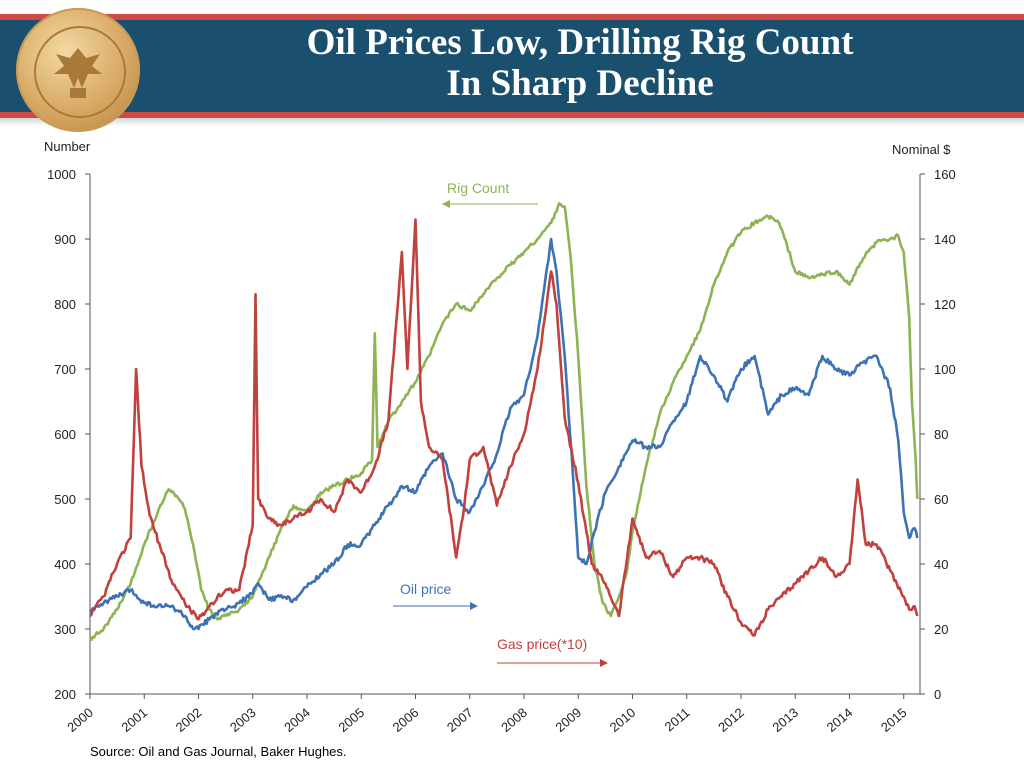 This screenshot has width=1024, height=768. Describe the element at coordinates (500, 423) in the screenshot. I see `annotations: Rig Count Oil price Gas price(*10)` at that location.